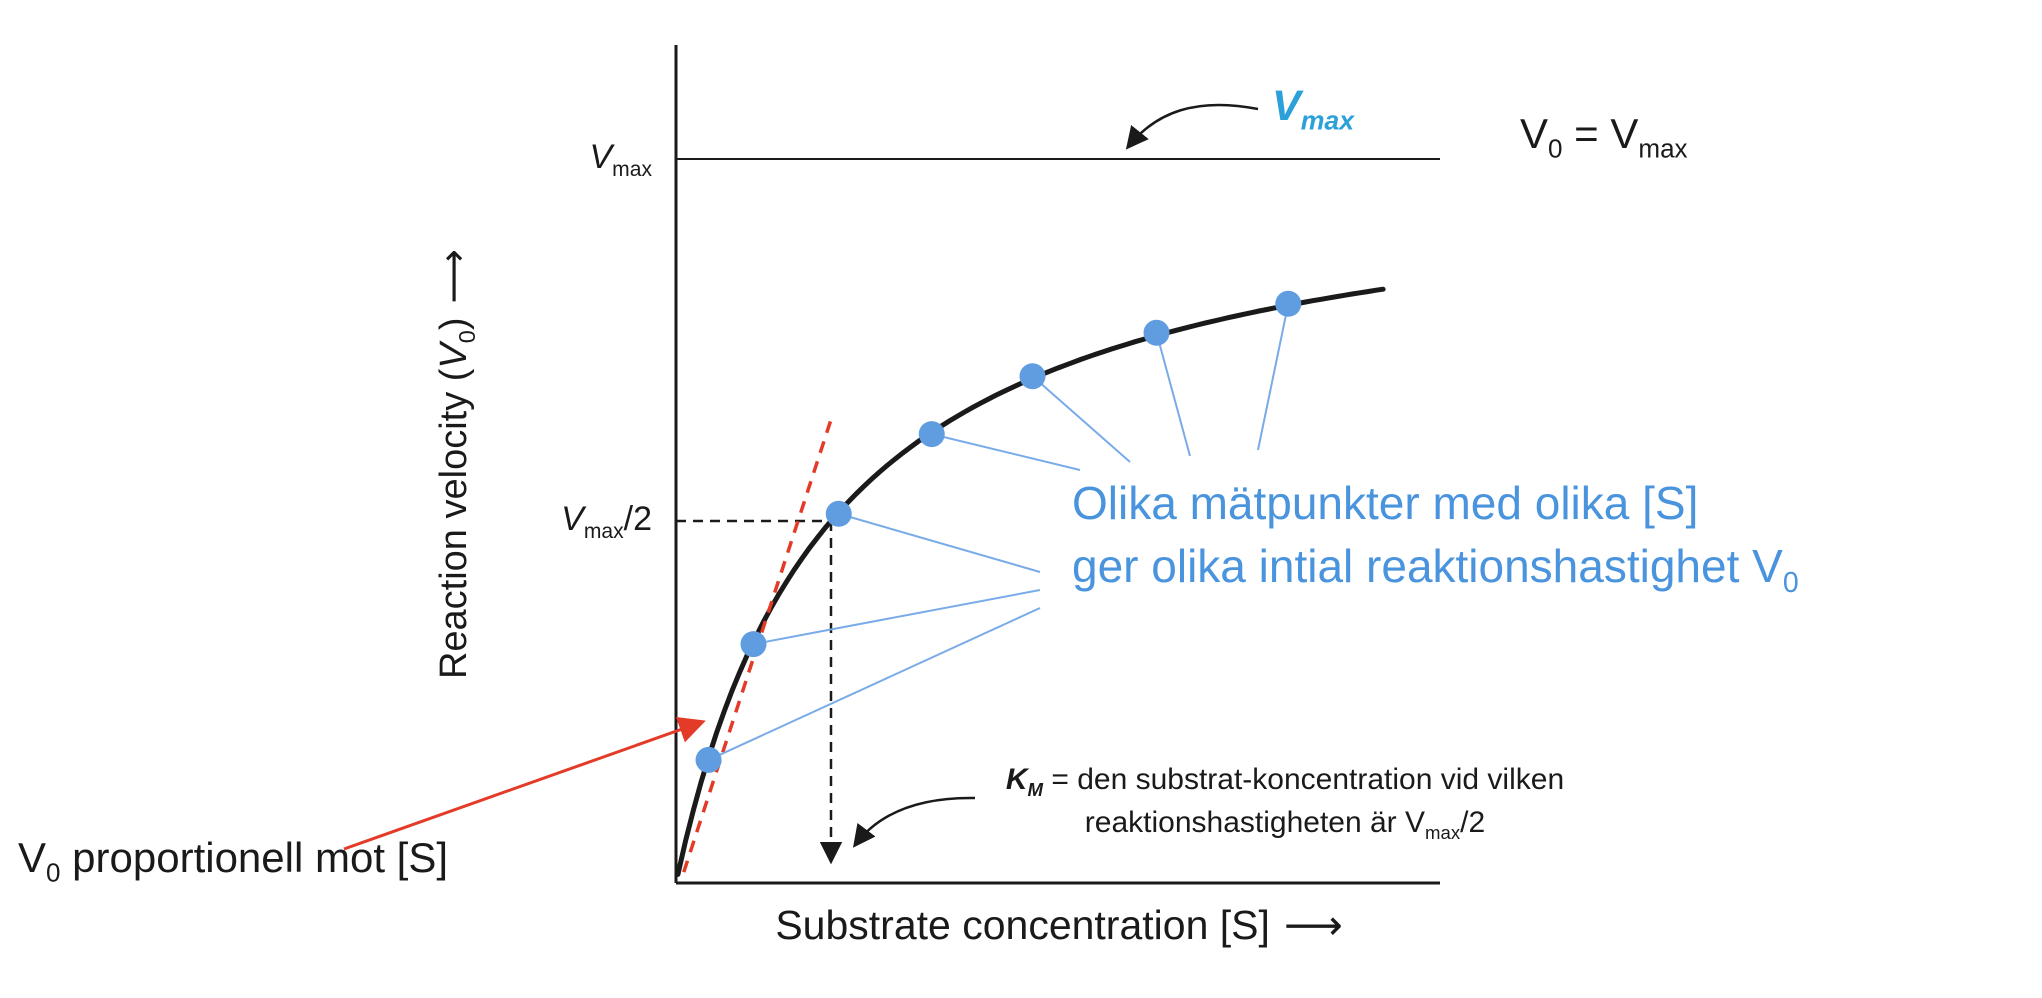 This screenshot has width=2042, height=998. Describe the element at coordinates (1586, 133) in the screenshot. I see `v0eq-equals: =` at that location.